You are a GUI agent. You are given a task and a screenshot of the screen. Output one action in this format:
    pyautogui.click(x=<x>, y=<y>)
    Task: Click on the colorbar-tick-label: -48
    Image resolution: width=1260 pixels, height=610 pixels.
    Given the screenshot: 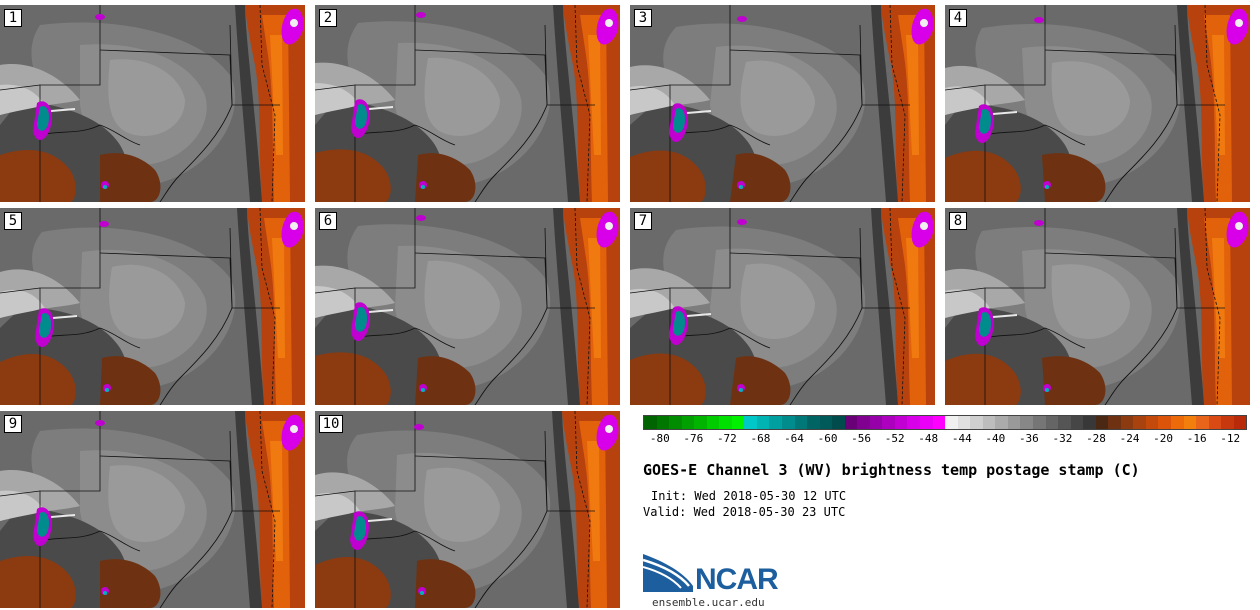 What is the action you would take?
    pyautogui.click(x=928, y=438)
    